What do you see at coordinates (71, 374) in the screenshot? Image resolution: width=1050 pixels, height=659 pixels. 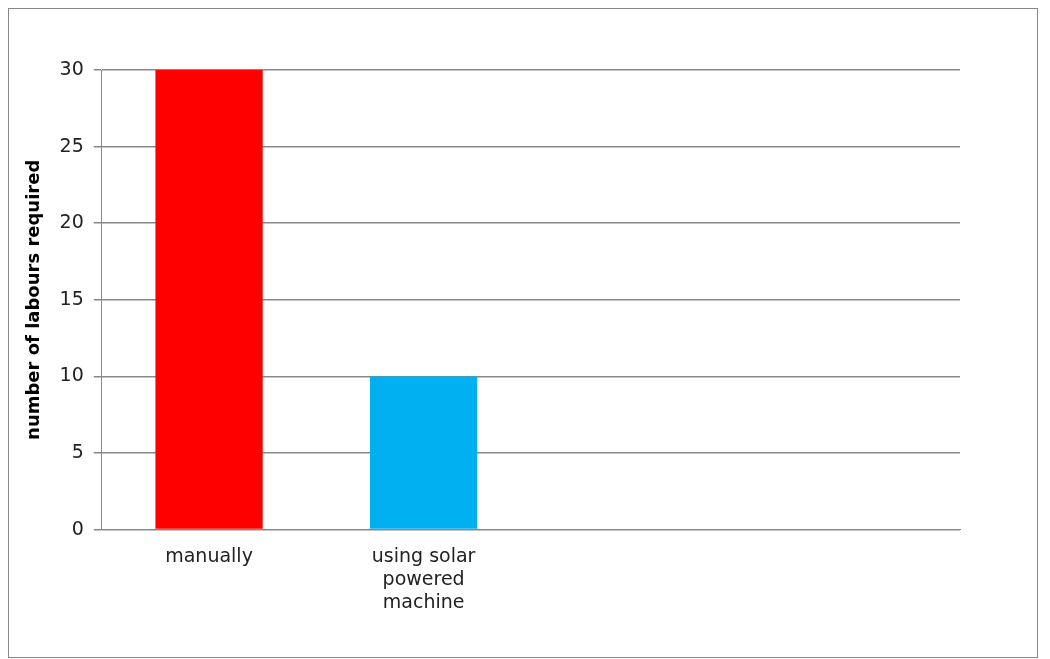 I see `y-tick-label: 10` at bounding box center [71, 374].